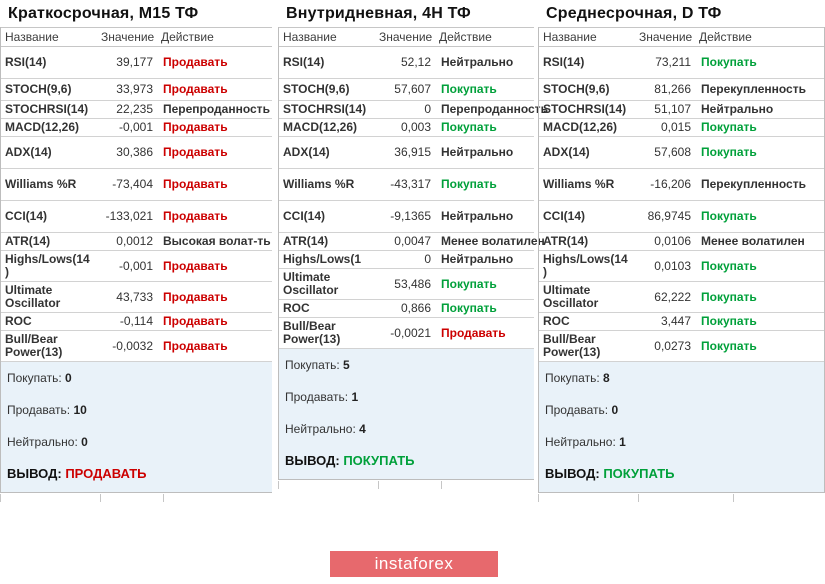 The image size is (825, 584). I want to click on indicator-value: 0,015, so click(665, 127).